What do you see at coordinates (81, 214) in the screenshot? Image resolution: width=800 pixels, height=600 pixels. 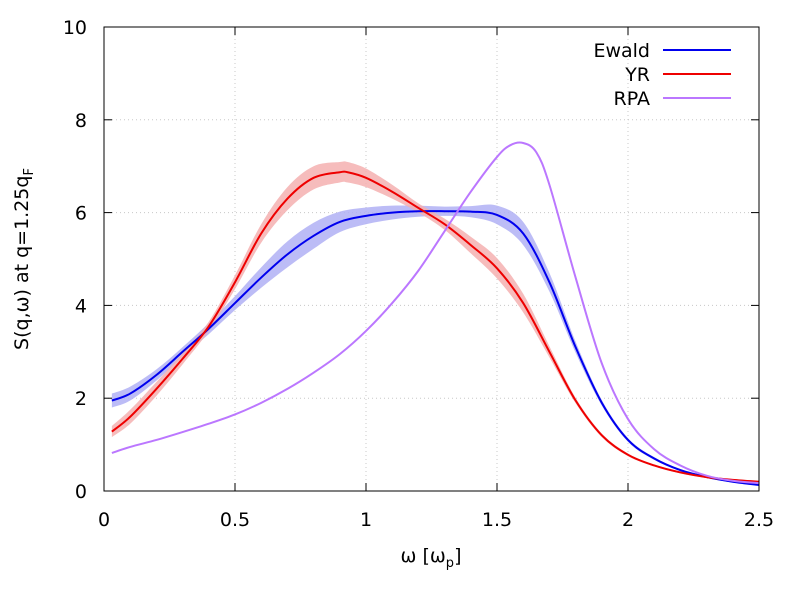 I see `y-tick-label: 6` at bounding box center [81, 214].